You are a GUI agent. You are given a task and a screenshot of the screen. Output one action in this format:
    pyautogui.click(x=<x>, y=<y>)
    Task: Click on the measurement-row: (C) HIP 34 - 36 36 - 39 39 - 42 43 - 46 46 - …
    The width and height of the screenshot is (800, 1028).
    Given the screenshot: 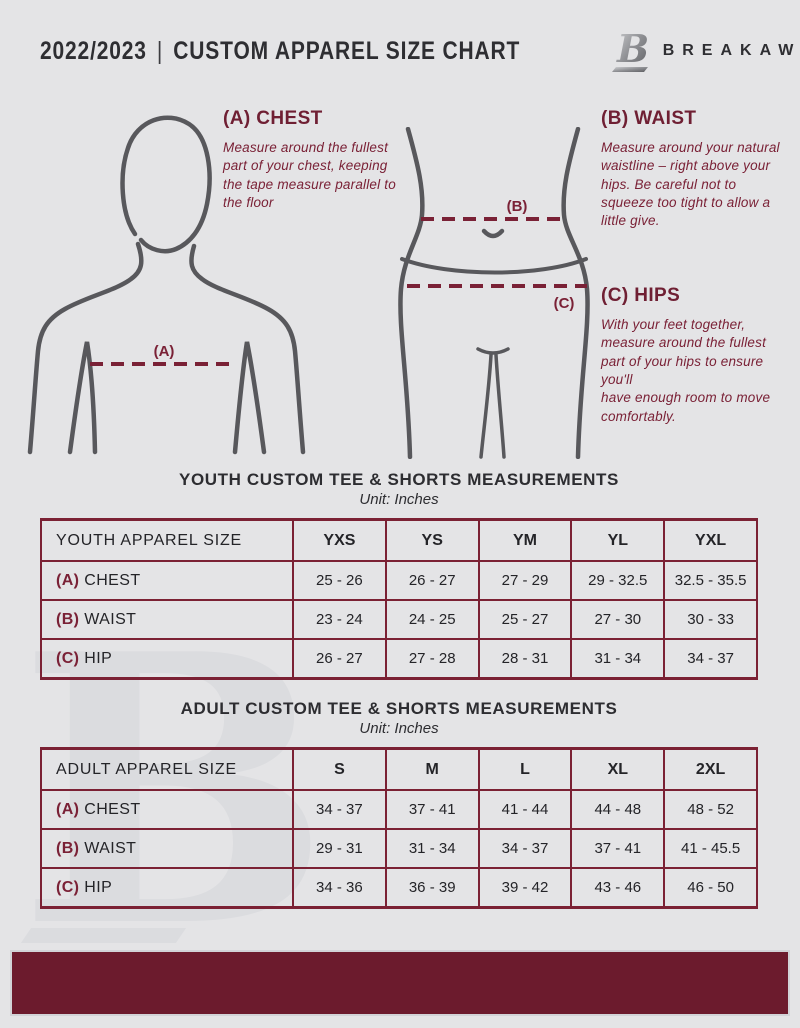 What is the action you would take?
    pyautogui.click(x=399, y=888)
    